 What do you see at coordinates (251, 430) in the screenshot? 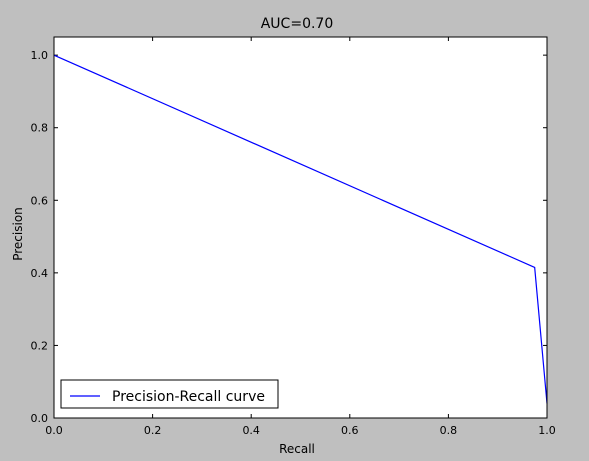
I see `x-tick-label: 0.4` at bounding box center [251, 430].